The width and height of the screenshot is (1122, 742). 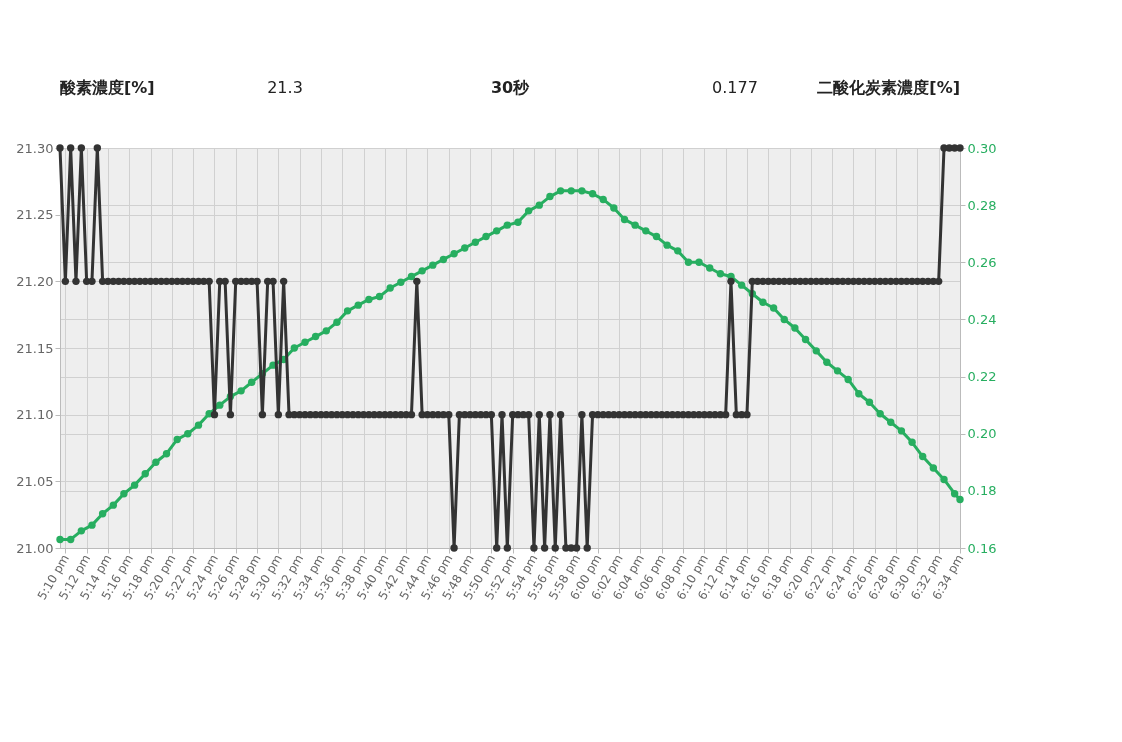 I want to click on text: 酸素濃度[%], so click(x=107, y=87).